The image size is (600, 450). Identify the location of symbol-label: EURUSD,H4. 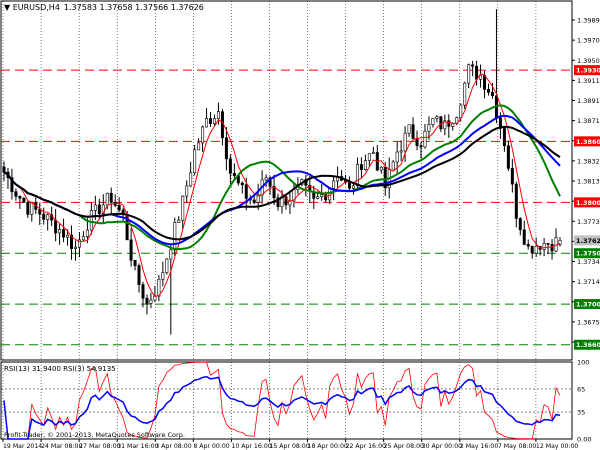
(36, 7).